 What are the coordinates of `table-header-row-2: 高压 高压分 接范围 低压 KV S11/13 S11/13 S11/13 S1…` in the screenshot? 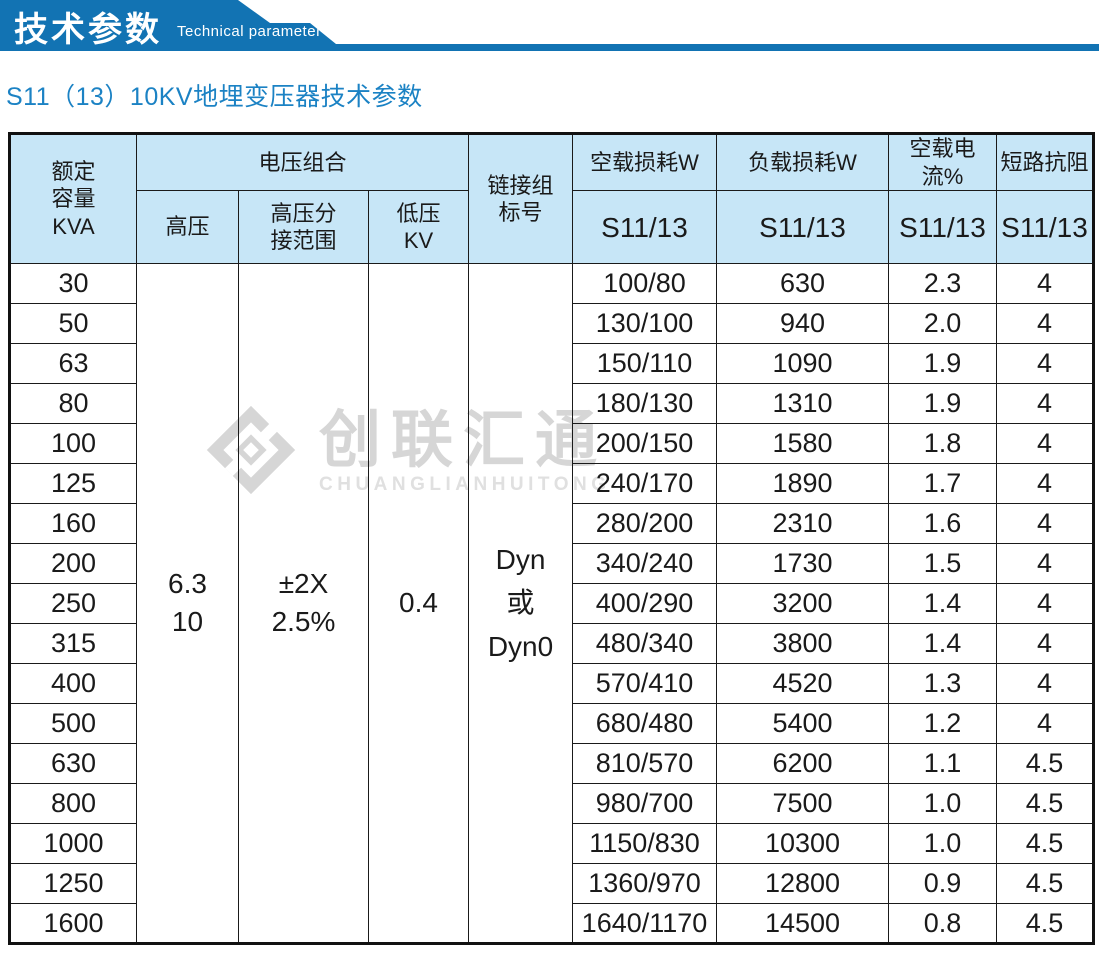 It's located at (552, 227).